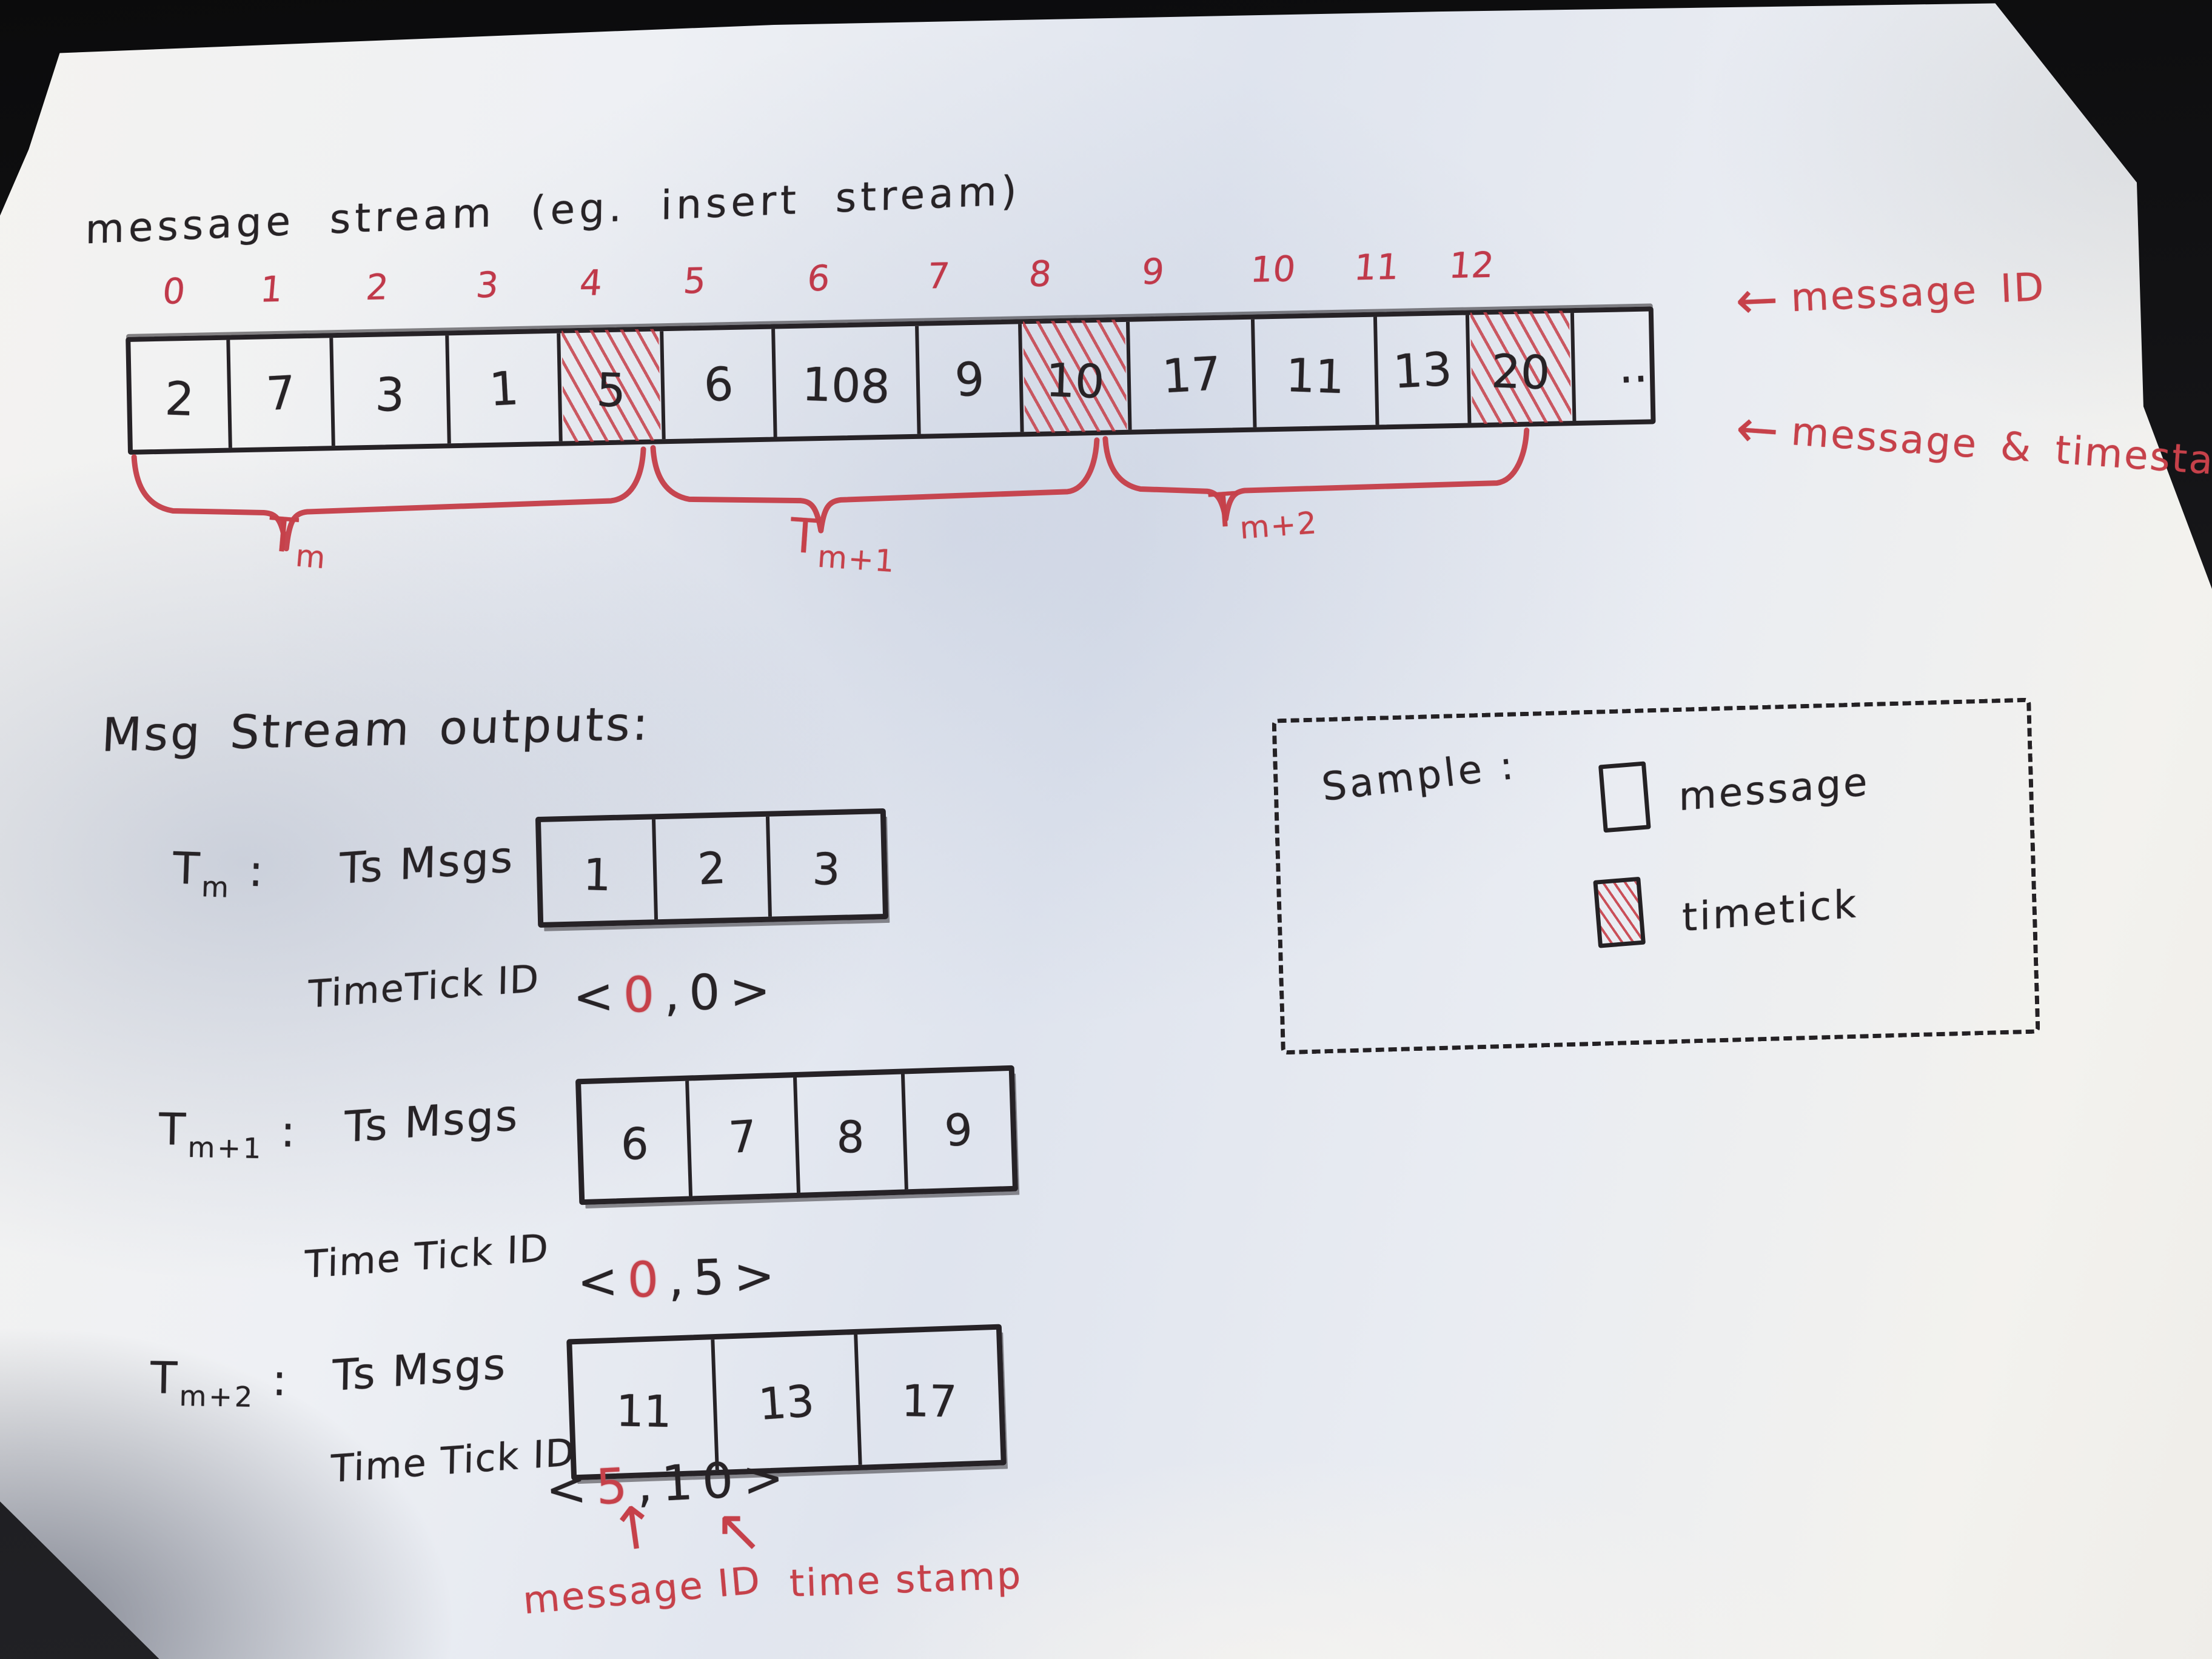 This screenshot has height=1659, width=2212. I want to click on legend-box: Sample : message timetick, so click(1656, 876).